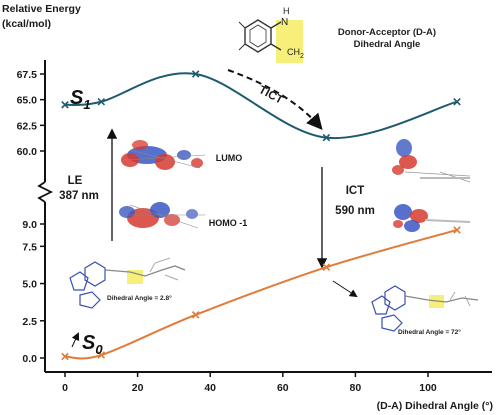 The height and width of the screenshot is (415, 500). What do you see at coordinates (27, 126) in the screenshot?
I see `y-tick-label: 62.5` at bounding box center [27, 126].